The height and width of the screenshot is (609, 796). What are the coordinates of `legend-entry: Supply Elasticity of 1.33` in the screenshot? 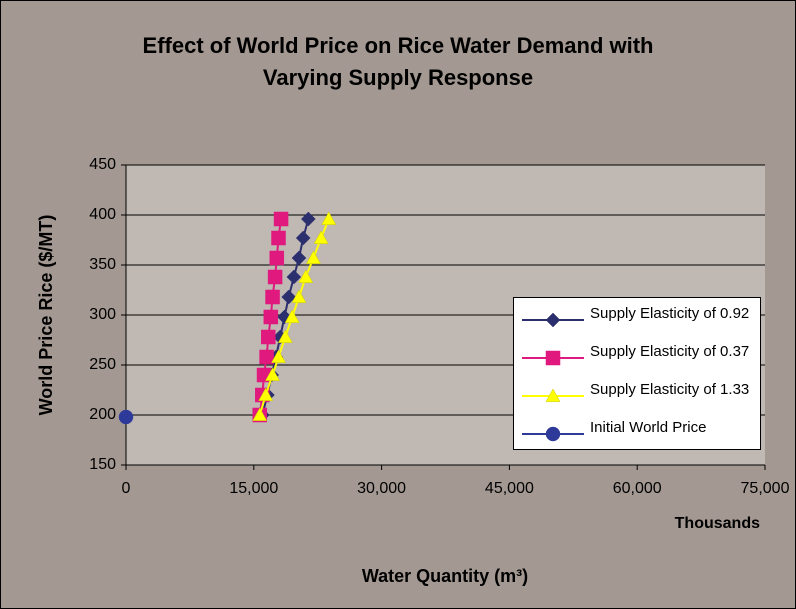 It's located at (638, 399).